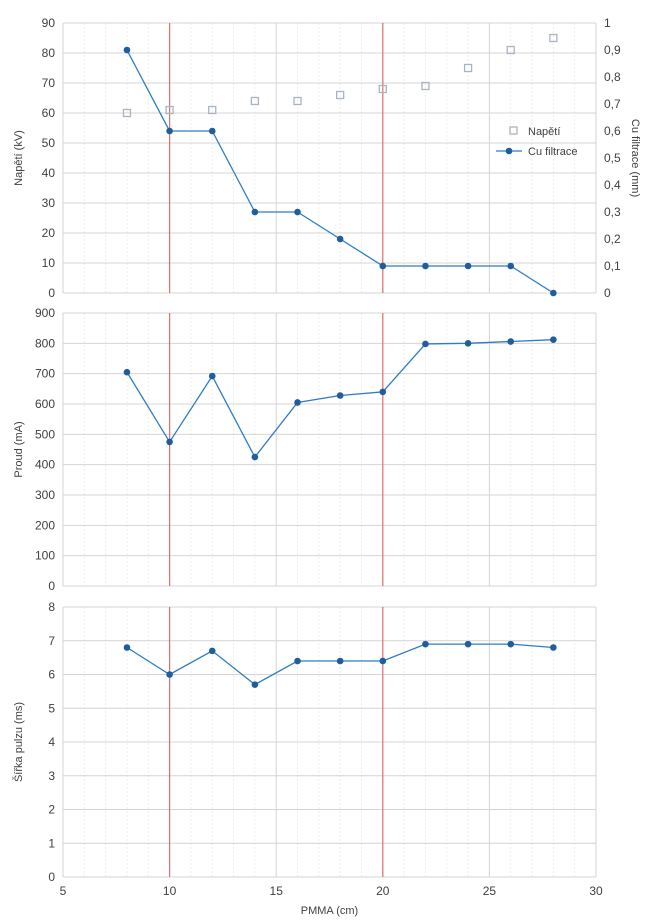 Image resolution: width=649 pixels, height=924 pixels. Describe the element at coordinates (49, 143) in the screenshot. I see `y-tick-label: 50` at that location.